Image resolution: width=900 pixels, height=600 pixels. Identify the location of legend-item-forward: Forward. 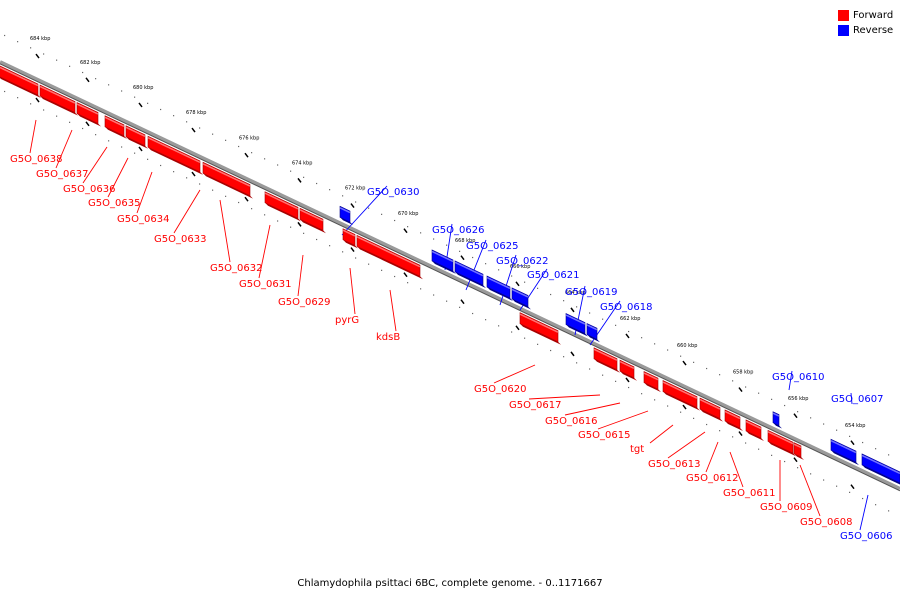
(865, 15).